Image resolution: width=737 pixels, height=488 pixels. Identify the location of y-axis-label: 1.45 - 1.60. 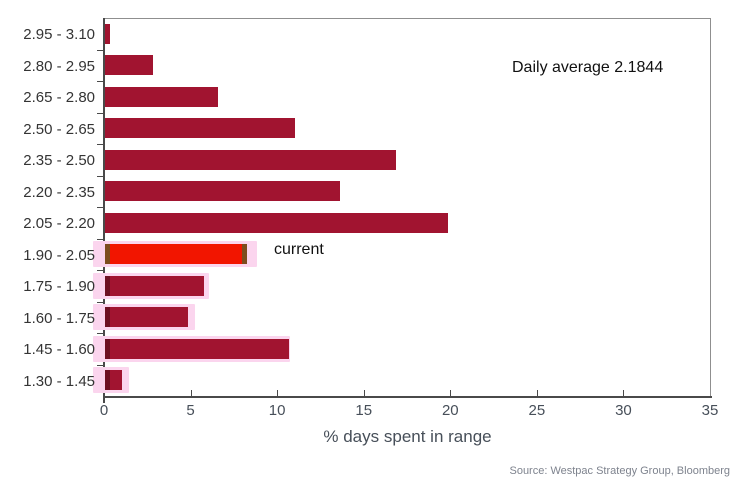
(59, 350).